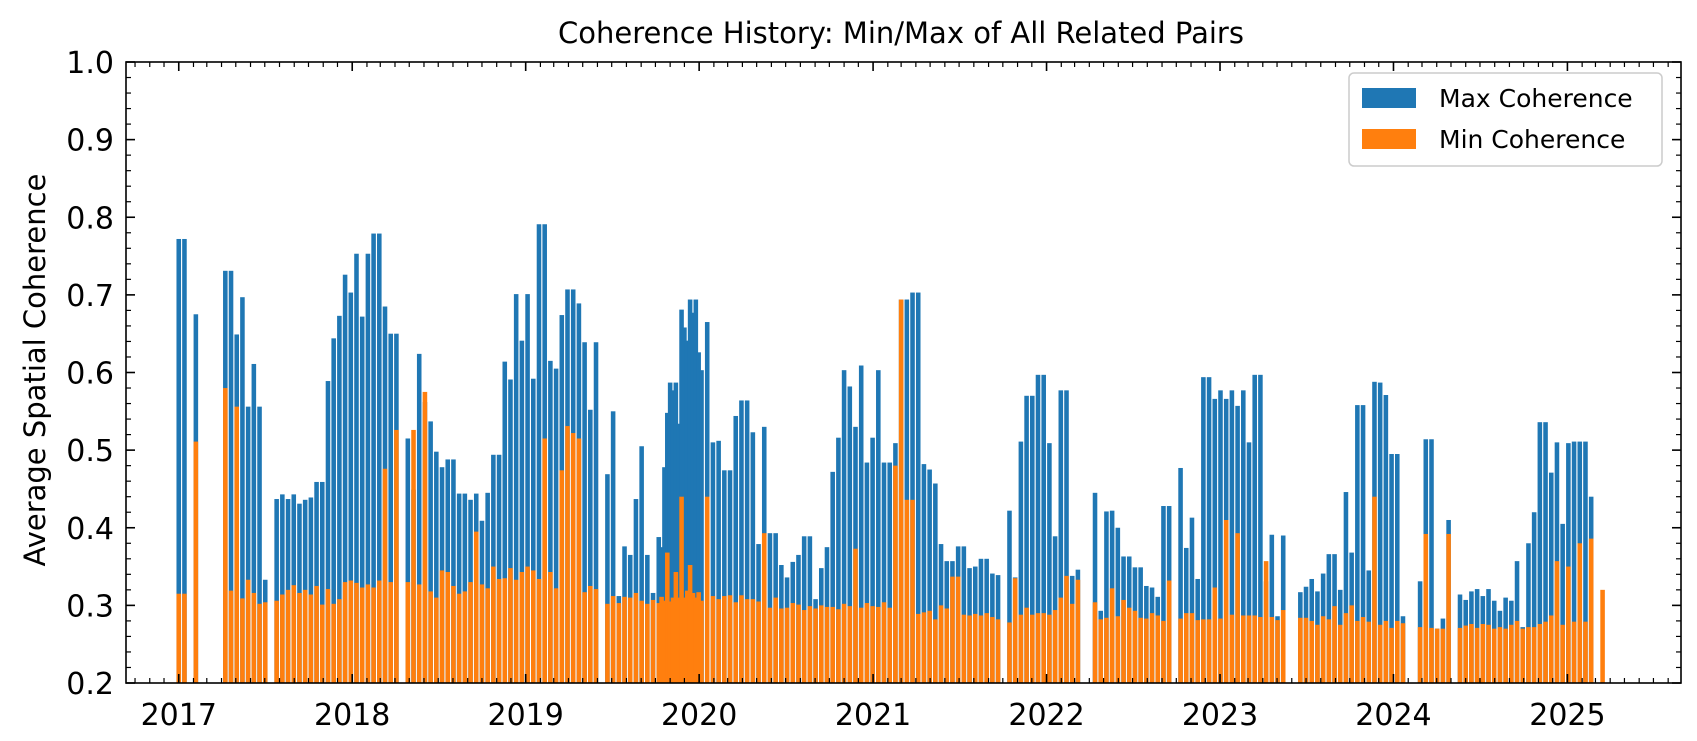 This screenshot has height=741, width=1697. What do you see at coordinates (1567, 715) in the screenshot?
I see `x-tick-label: 2025` at bounding box center [1567, 715].